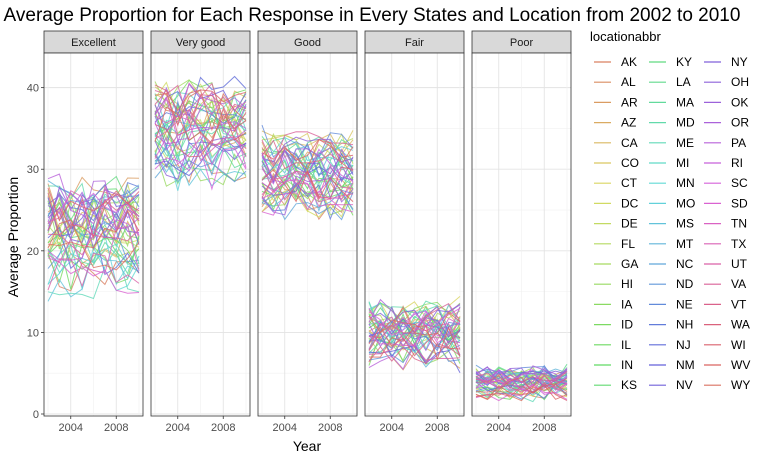 The width and height of the screenshot is (768, 460). What do you see at coordinates (740, 325) in the screenshot?
I see `legend-label: WA` at bounding box center [740, 325].